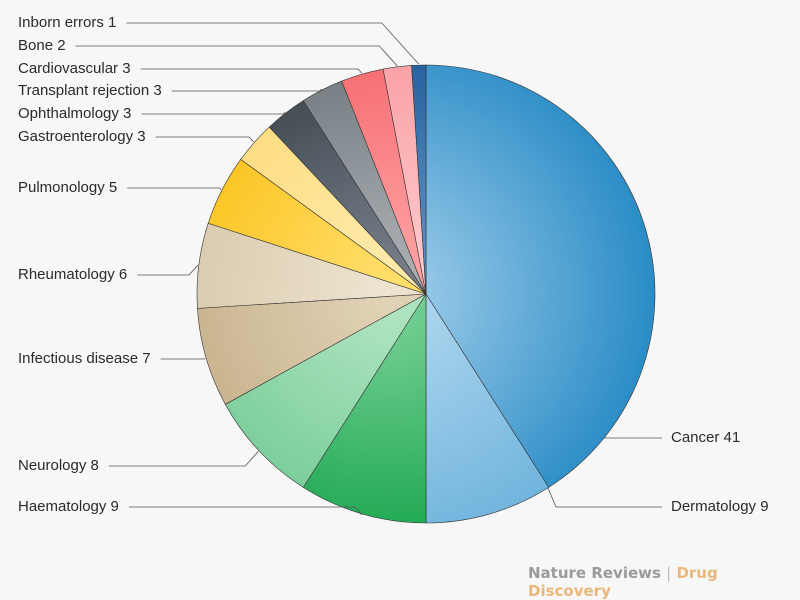 This screenshot has width=800, height=600. What do you see at coordinates (594, 573) in the screenshot?
I see `publisher-name: Nature Reviews` at bounding box center [594, 573].